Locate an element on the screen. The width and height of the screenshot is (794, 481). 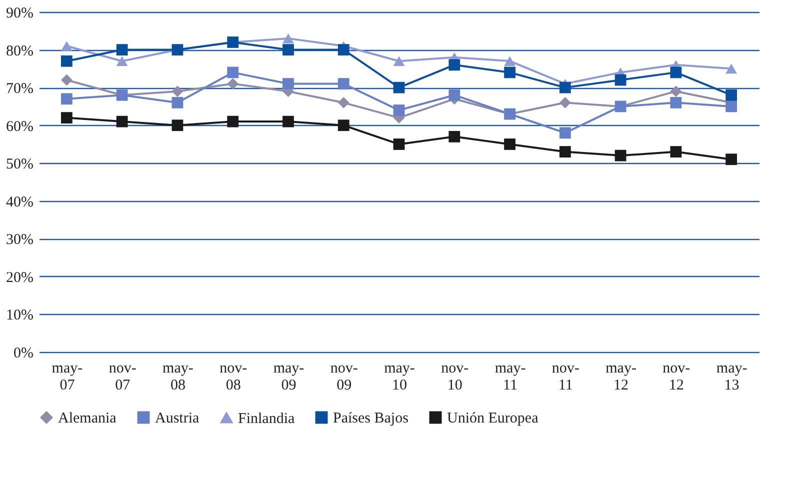
y-tick-label: 60% is located at coordinates (20, 126).